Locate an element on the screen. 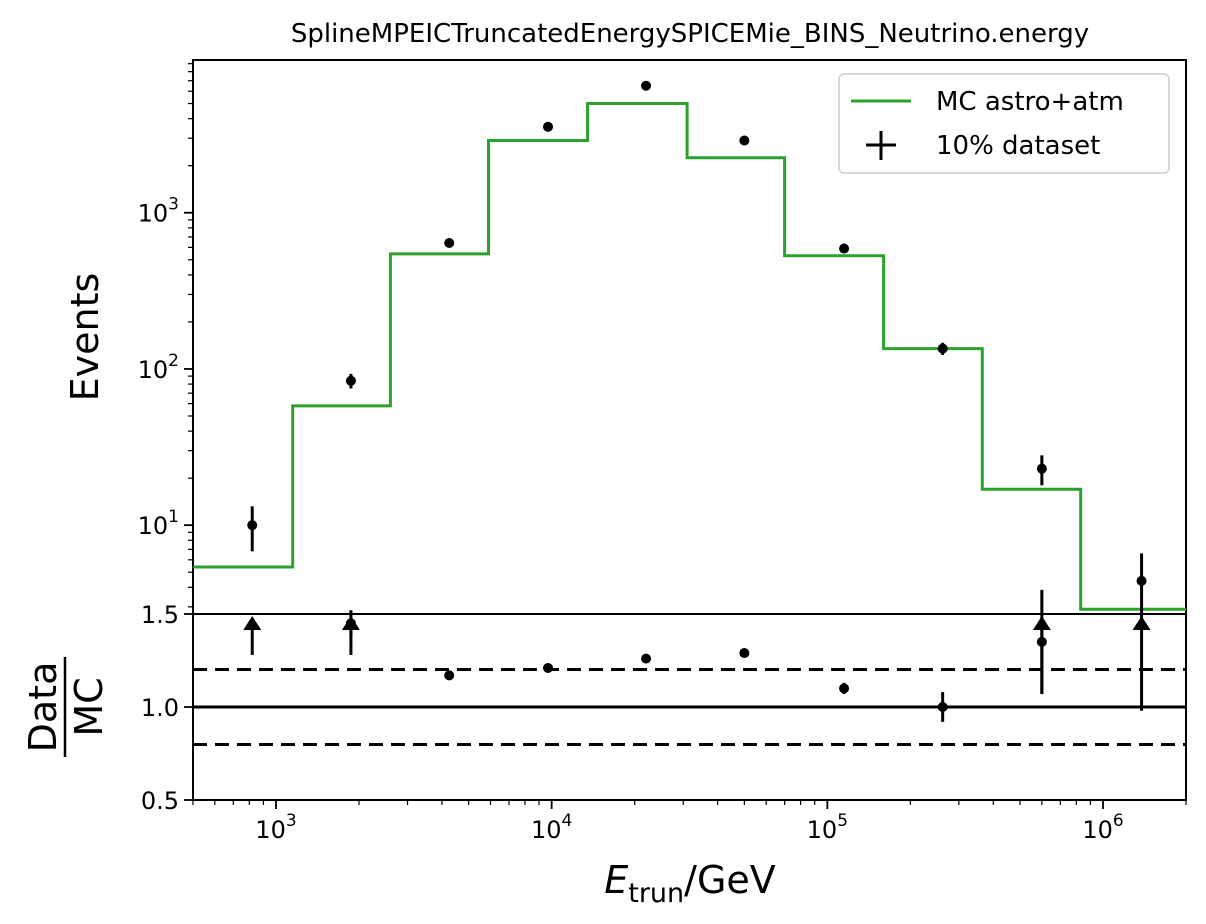 The height and width of the screenshot is (924, 1206). legend-box is located at coordinates (1004, 123).